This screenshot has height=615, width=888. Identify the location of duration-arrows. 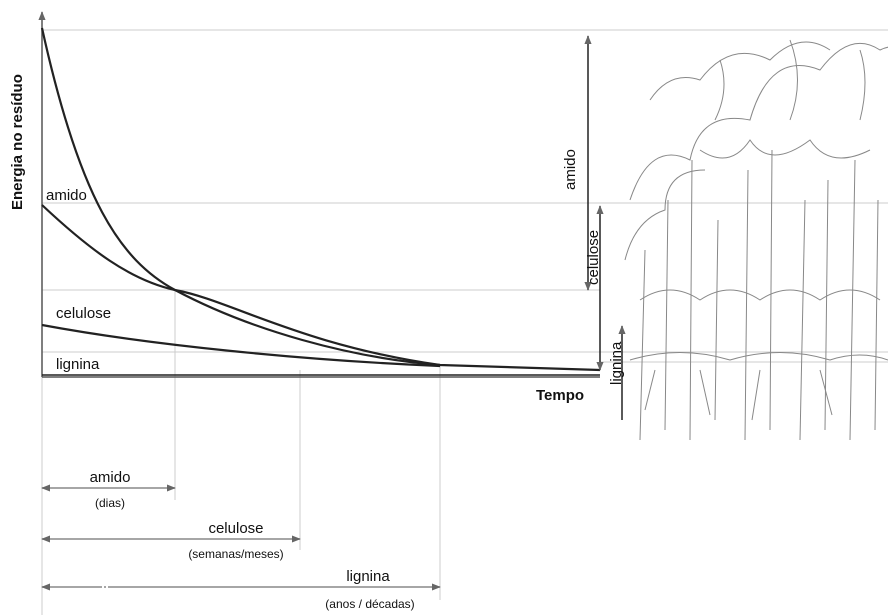
(241, 537).